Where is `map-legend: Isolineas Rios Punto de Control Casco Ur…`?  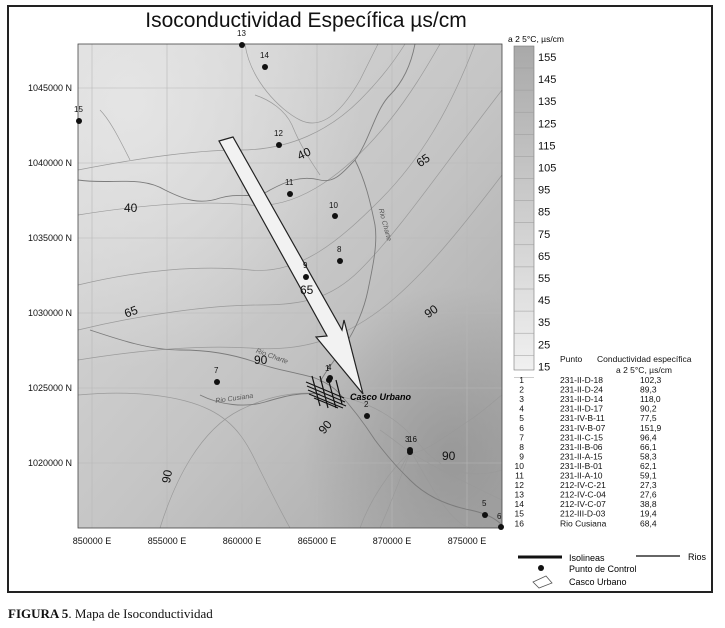 map-legend: Isolineas Rios Punto de Control Casco Ur… is located at coordinates (612, 570).